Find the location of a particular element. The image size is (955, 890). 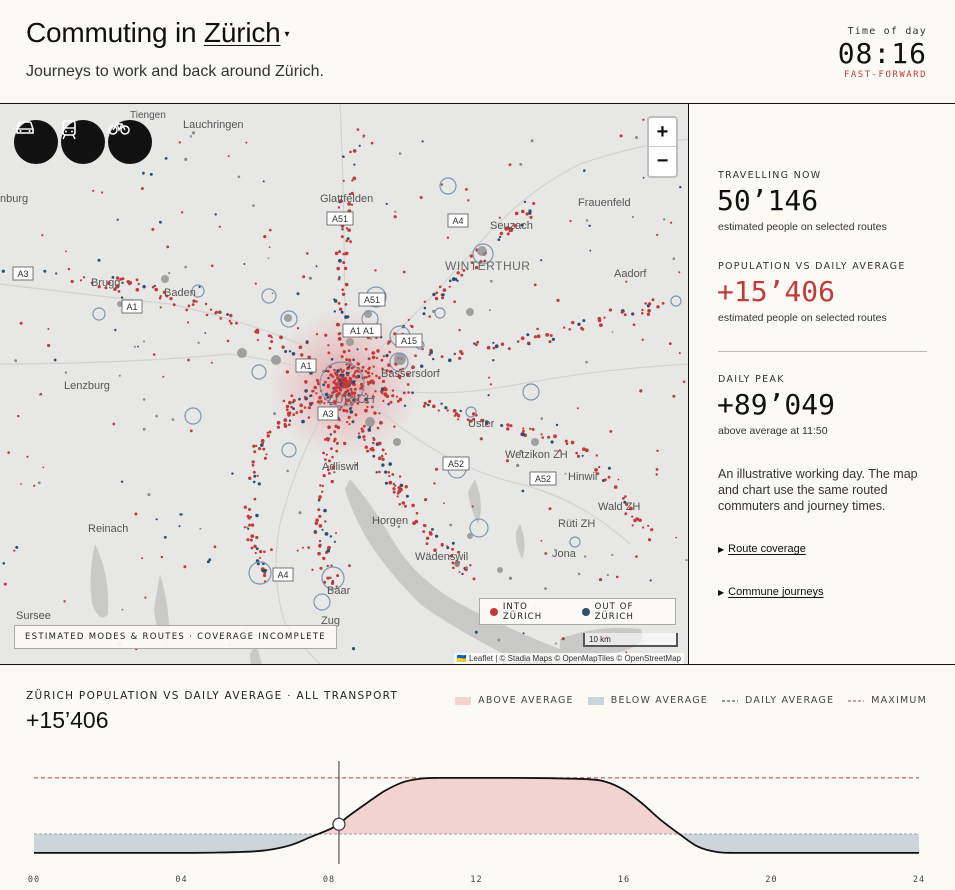

zoom-in-button: + is located at coordinates (662, 132).